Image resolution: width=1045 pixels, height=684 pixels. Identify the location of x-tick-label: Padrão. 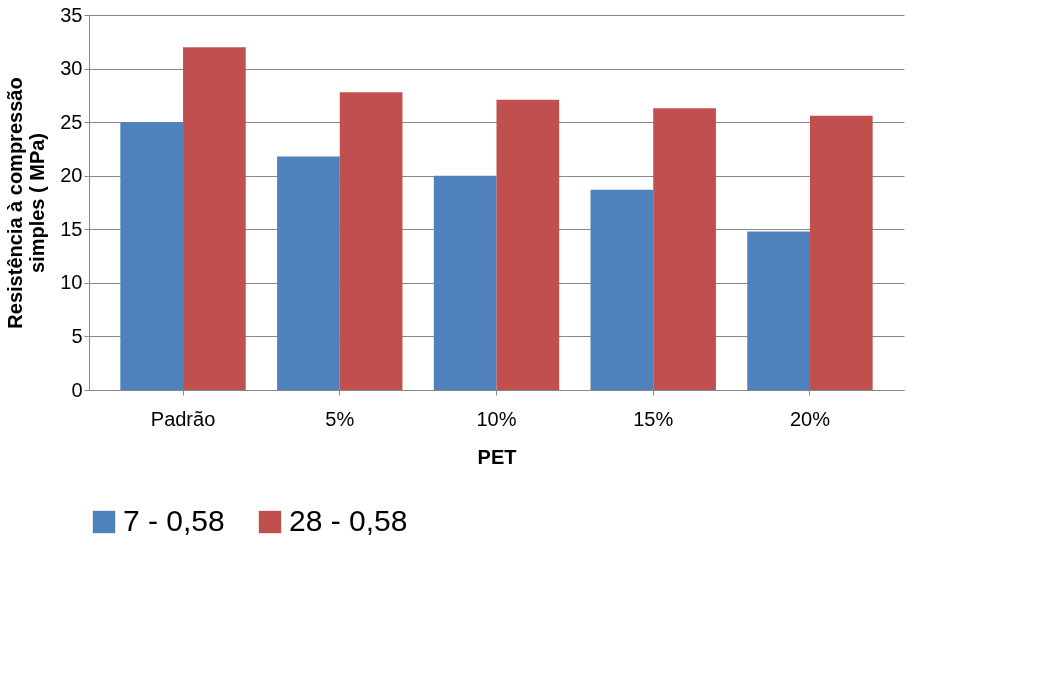
(183, 418).